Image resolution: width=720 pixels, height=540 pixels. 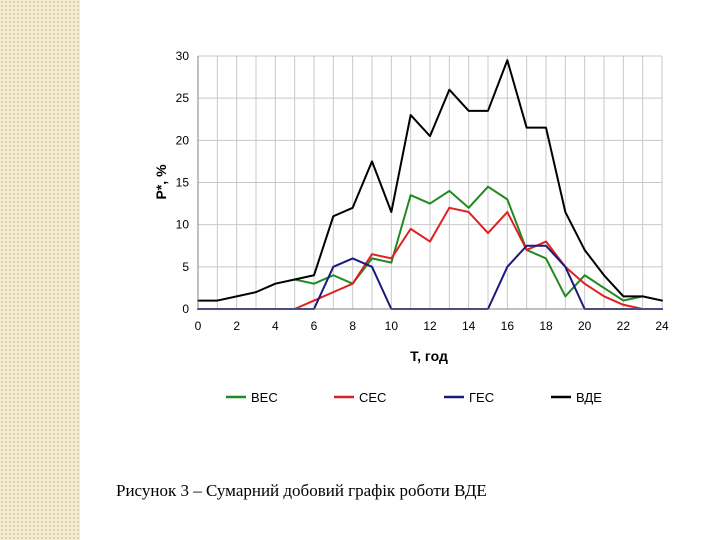 What do you see at coordinates (236, 326) in the screenshot?
I see `x-tick-label: 2` at bounding box center [236, 326].